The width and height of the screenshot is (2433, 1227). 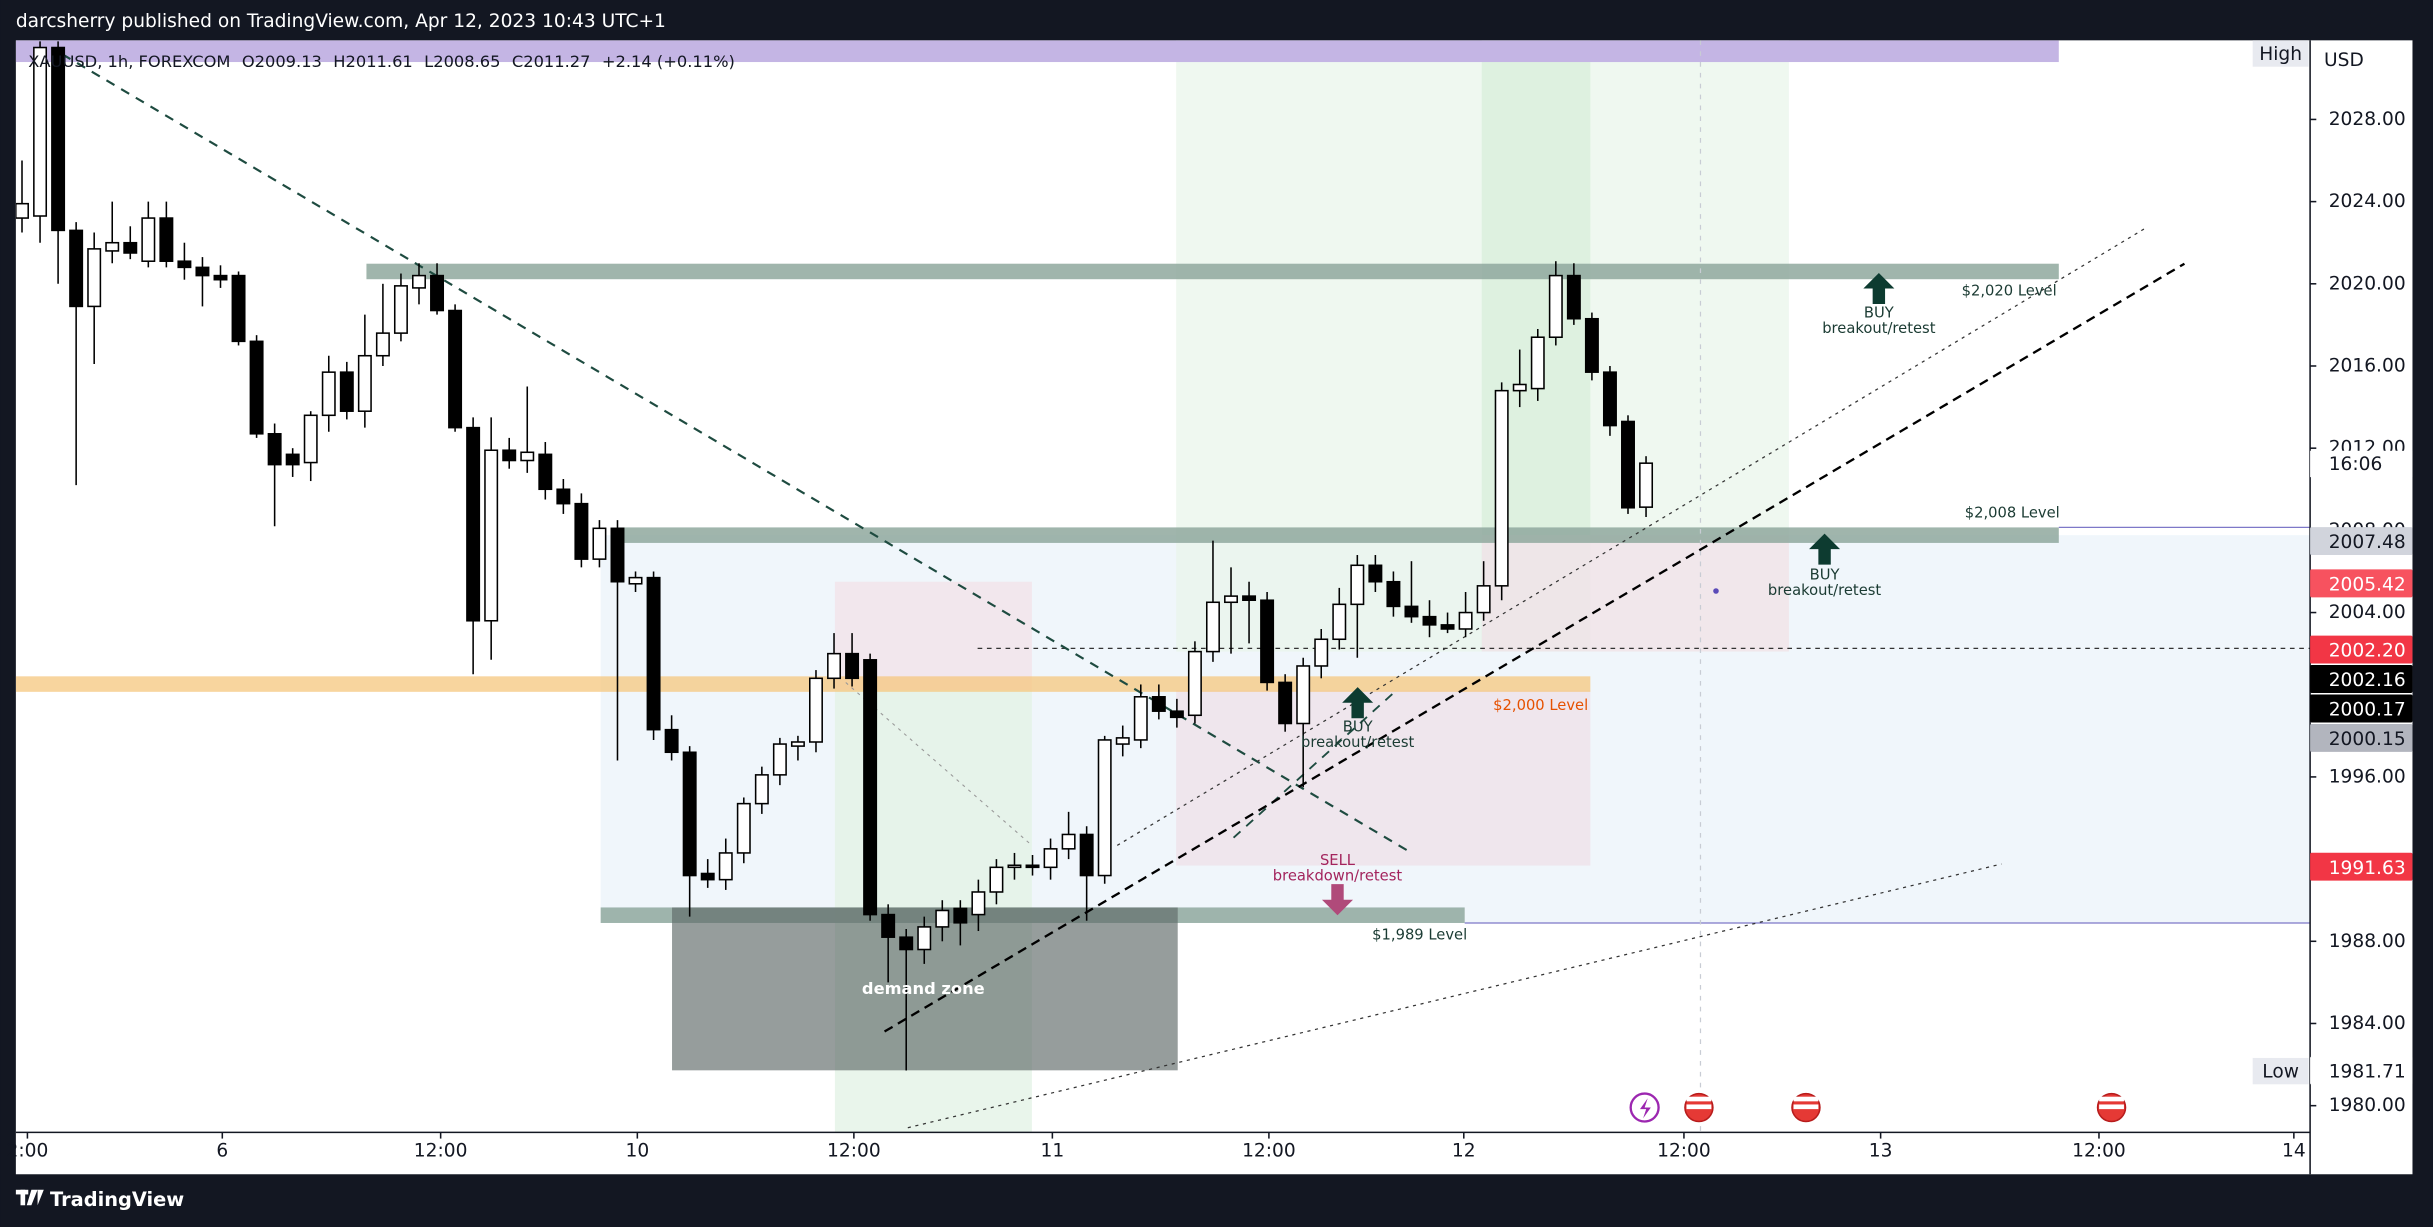 What do you see at coordinates (1315, 764) in the screenshot?
I see `trend-line` at bounding box center [1315, 764].